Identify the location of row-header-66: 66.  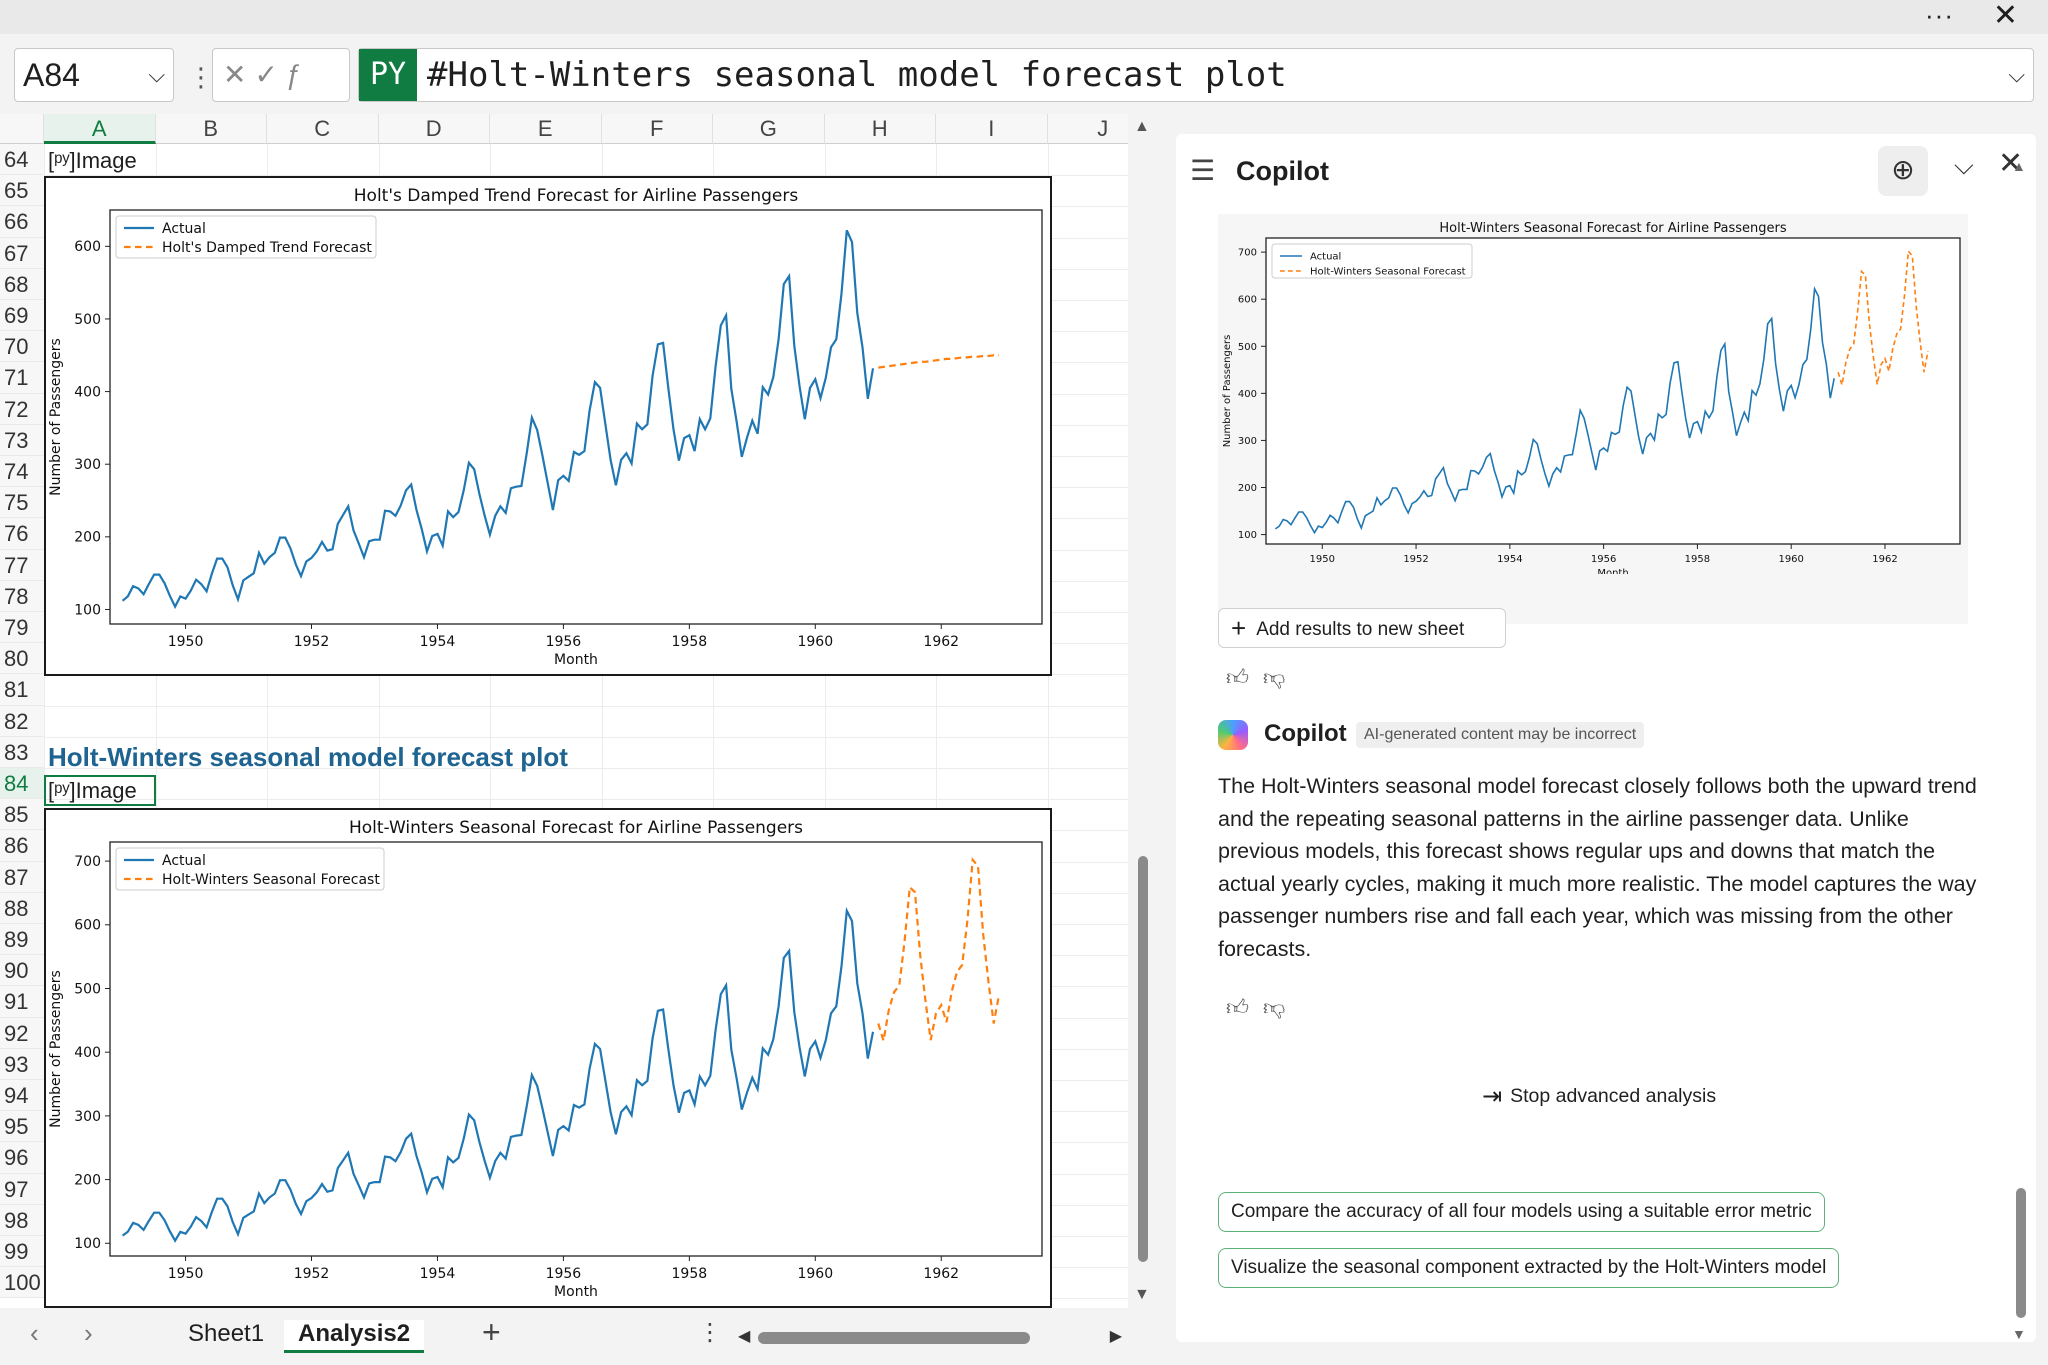
(22, 222).